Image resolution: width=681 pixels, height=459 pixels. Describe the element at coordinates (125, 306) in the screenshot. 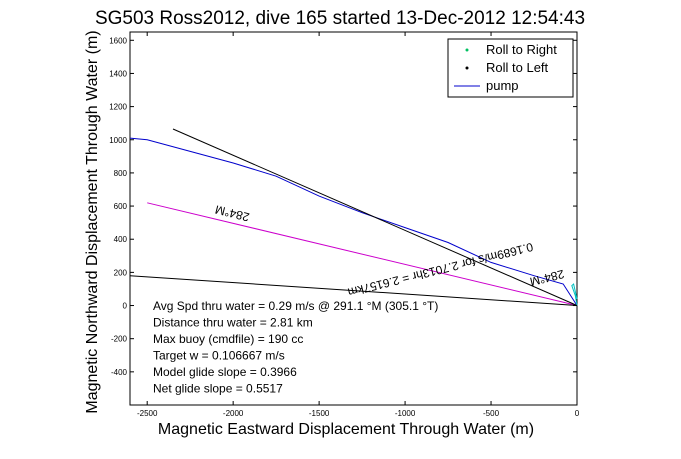

I see `y-tick-label-2: 0` at that location.